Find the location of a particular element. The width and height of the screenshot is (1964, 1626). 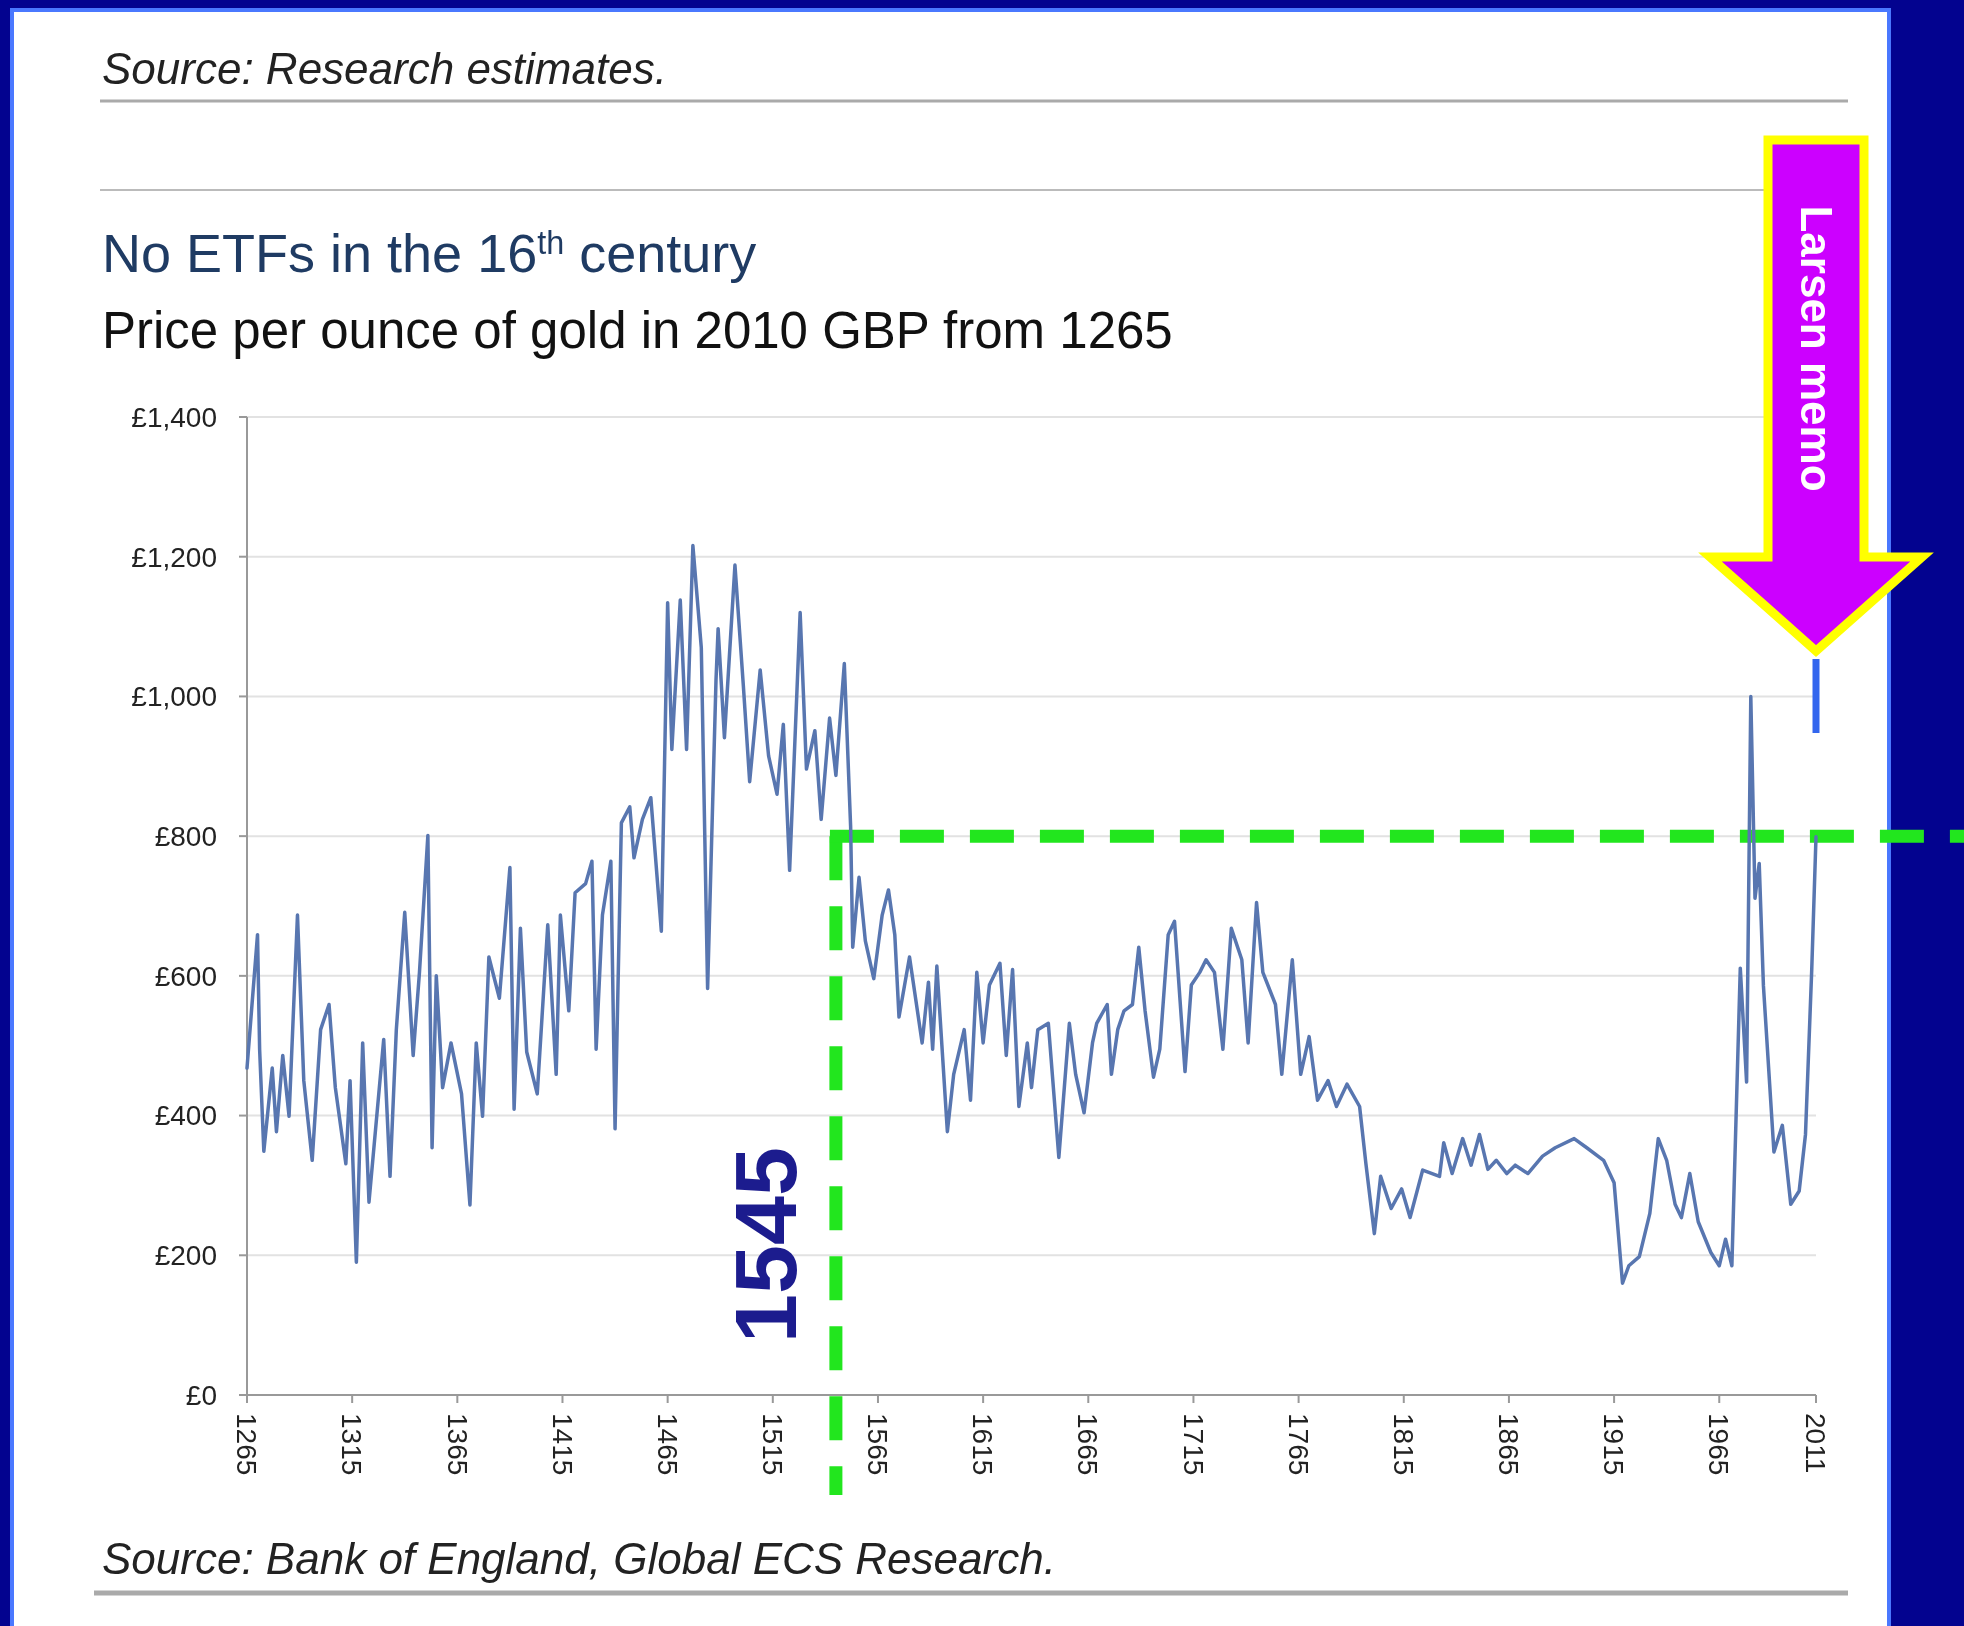

x-tick-label: 1265 is located at coordinates (247, 1444).